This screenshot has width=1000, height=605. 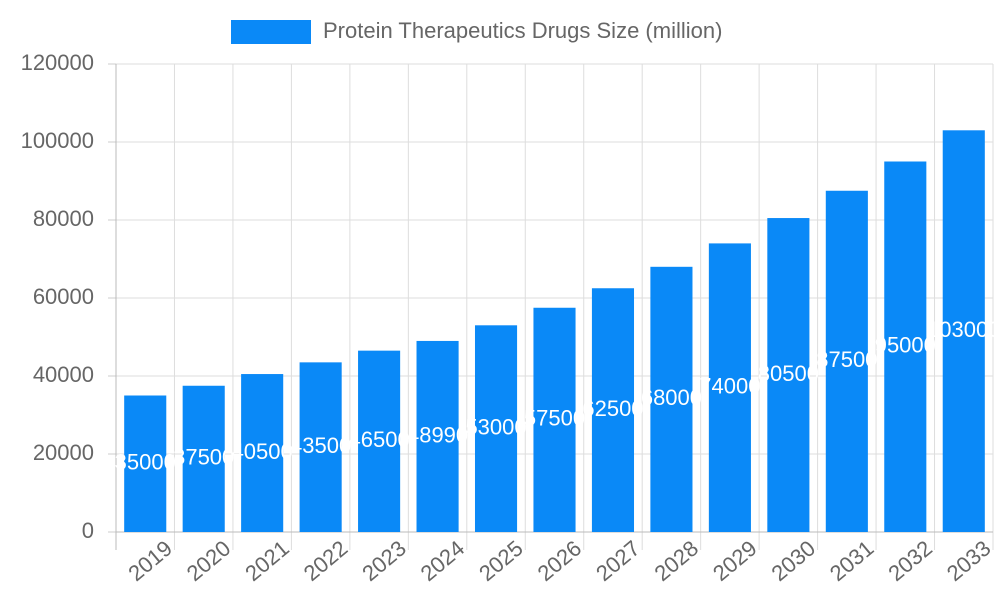 What do you see at coordinates (209, 560) in the screenshot?
I see `x-tick-label: 2020` at bounding box center [209, 560].